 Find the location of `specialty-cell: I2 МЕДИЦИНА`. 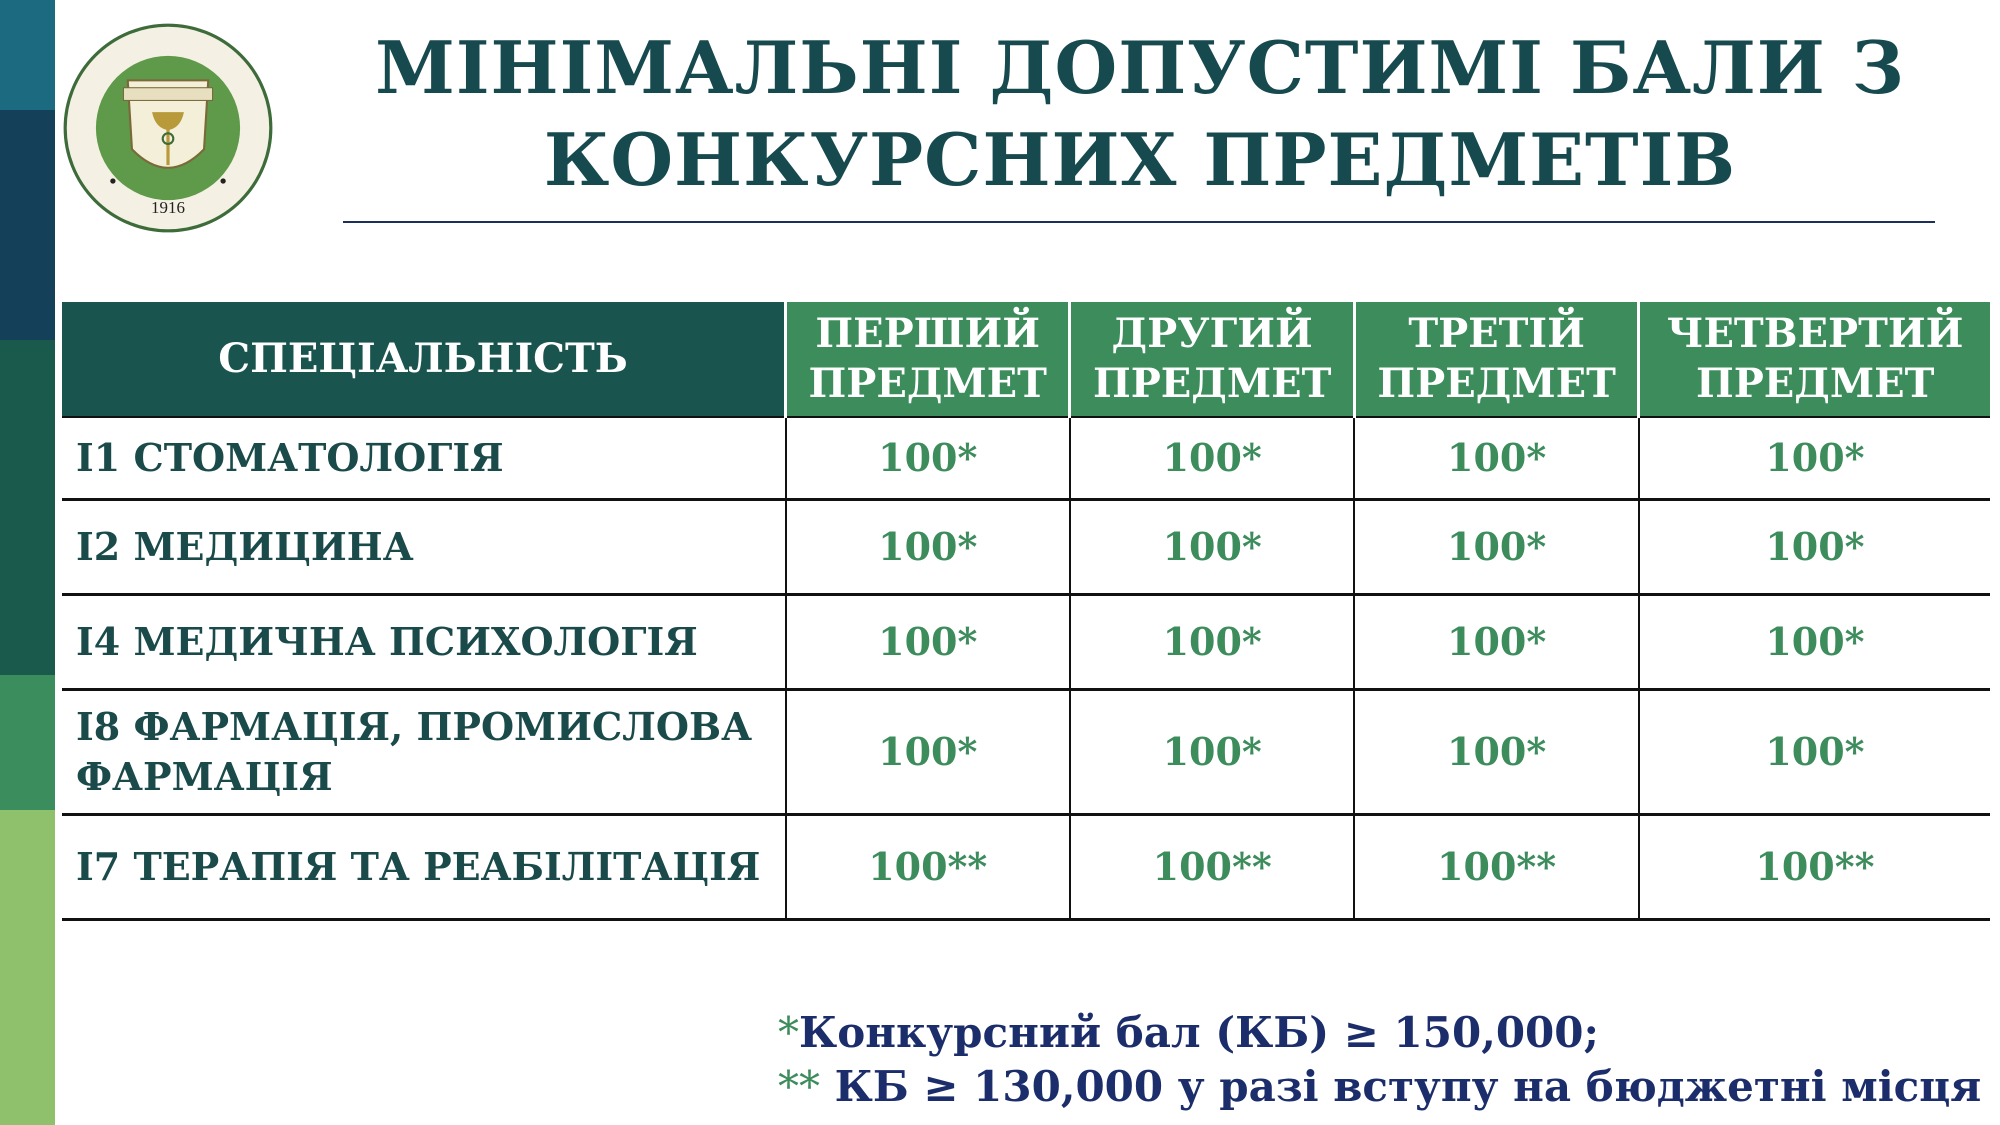

specialty-cell: I2 МЕДИЦИНА is located at coordinates (424, 546).